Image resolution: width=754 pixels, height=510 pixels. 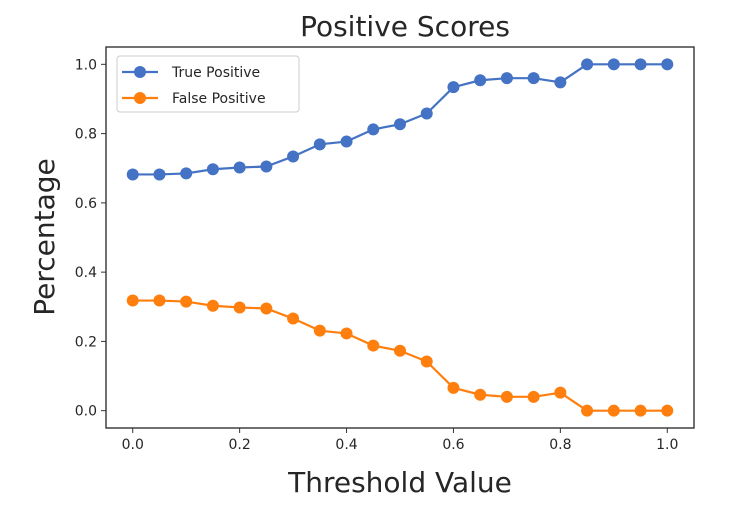 I want to click on y-tick-label: 0.6, so click(x=86, y=204).